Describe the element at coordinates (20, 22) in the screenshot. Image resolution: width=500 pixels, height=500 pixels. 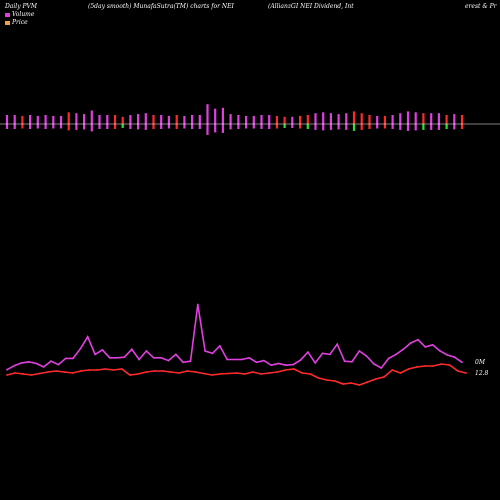
I see `legend-price-label: Price` at that location.